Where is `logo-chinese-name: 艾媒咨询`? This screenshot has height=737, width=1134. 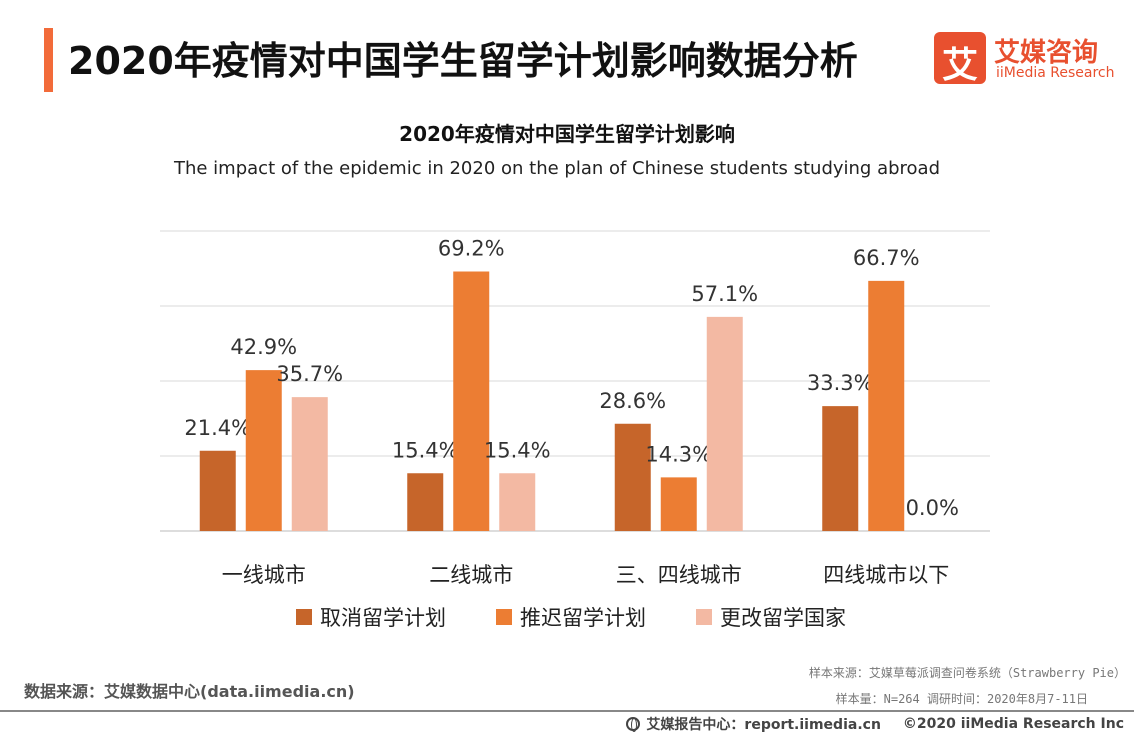 logo-chinese-name: 艾媒咨询 is located at coordinates (1046, 53).